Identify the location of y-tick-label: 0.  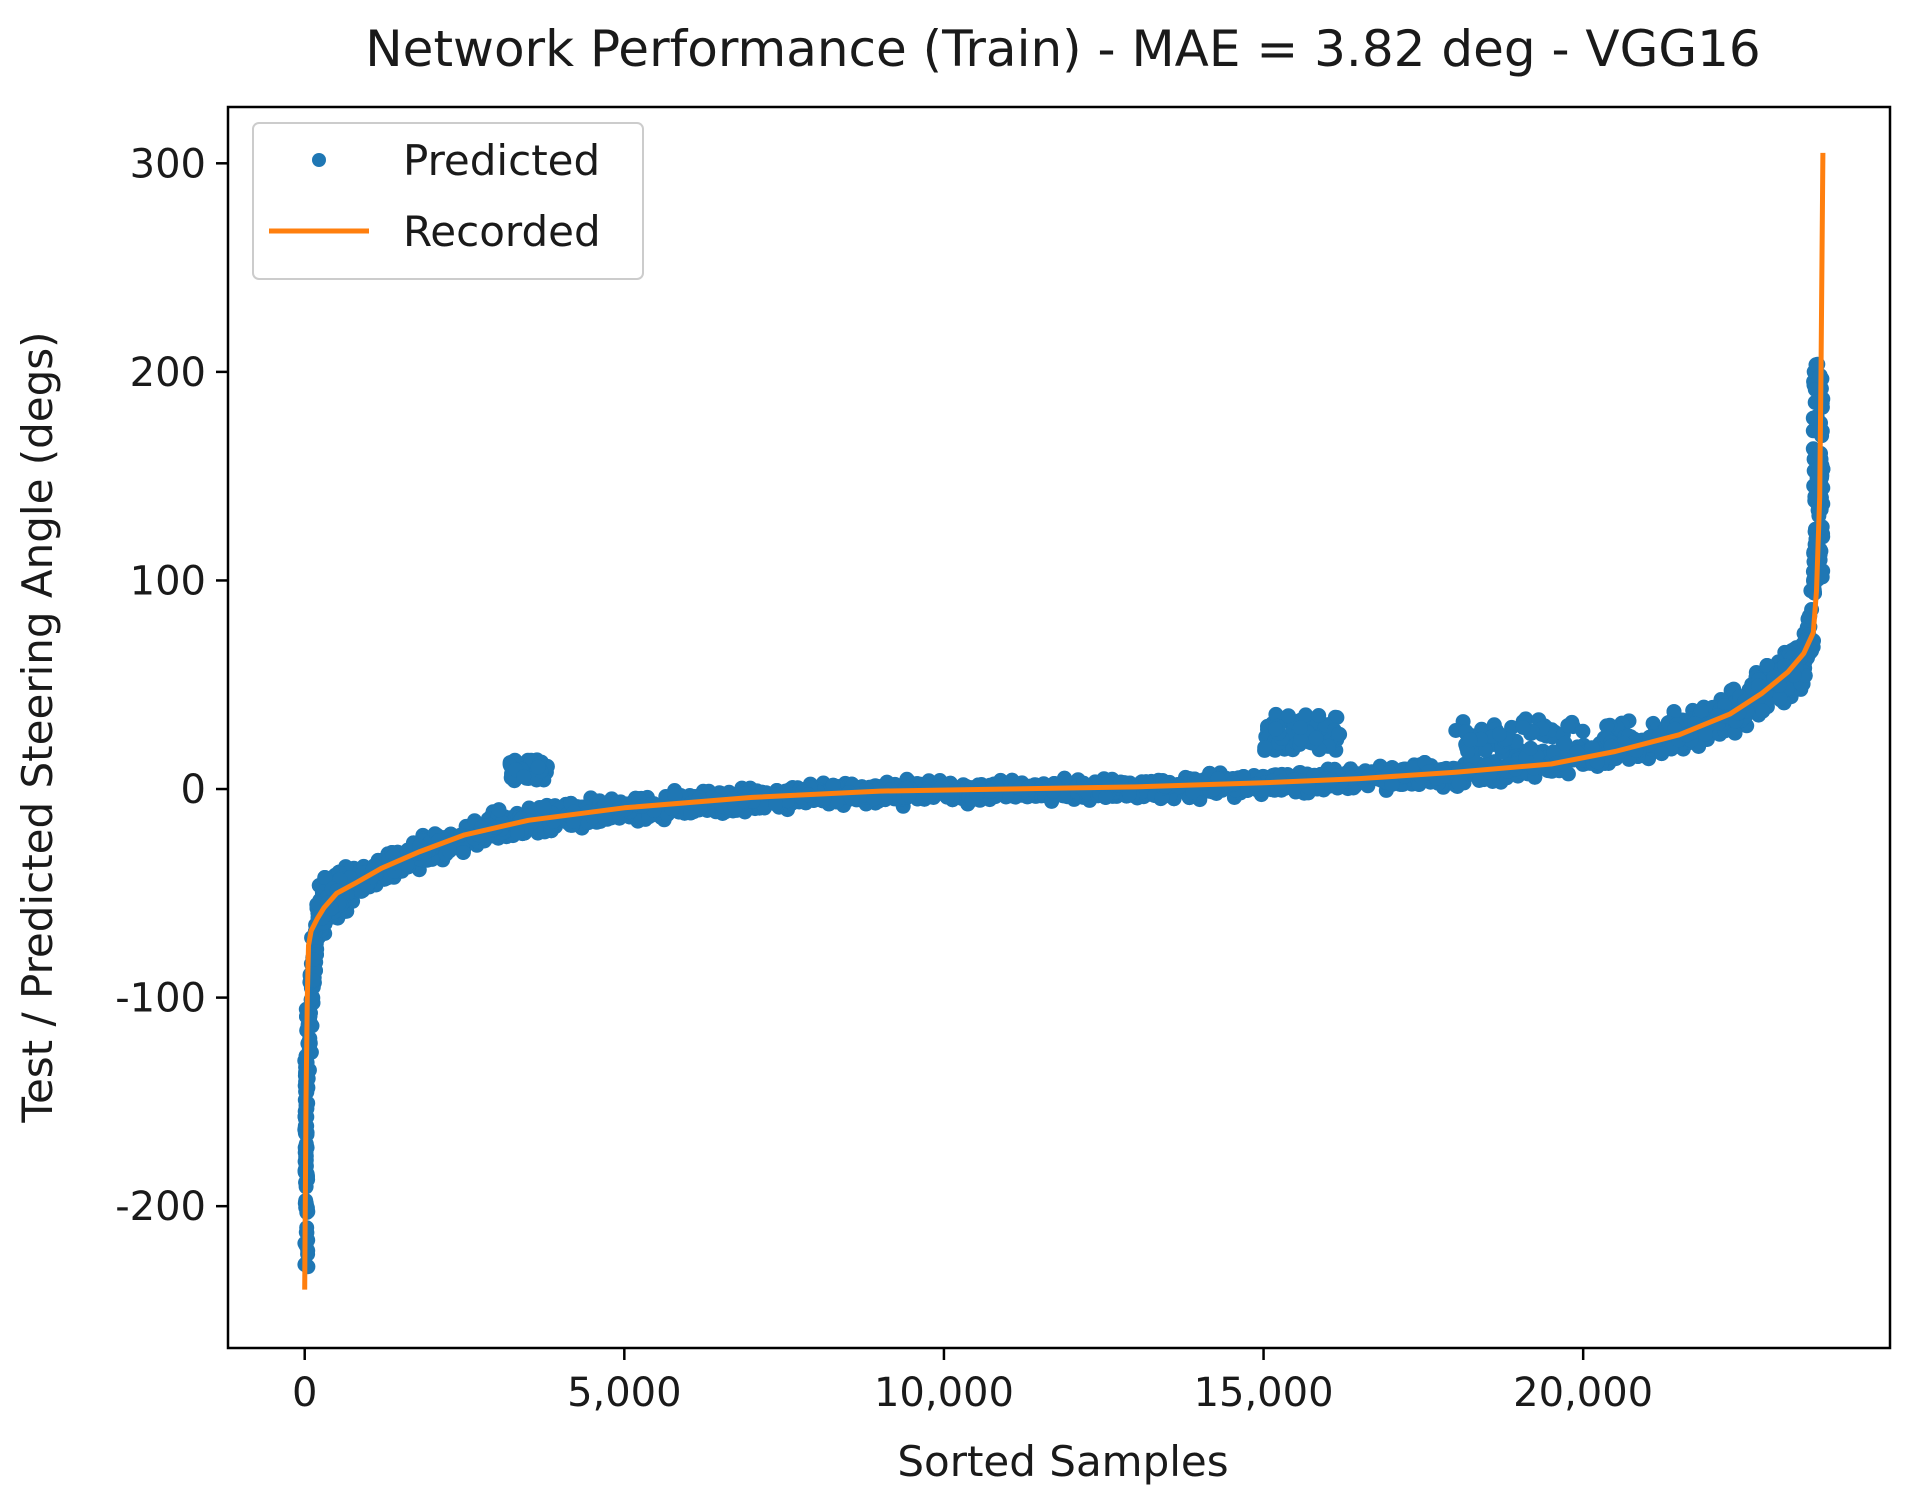
(193, 790).